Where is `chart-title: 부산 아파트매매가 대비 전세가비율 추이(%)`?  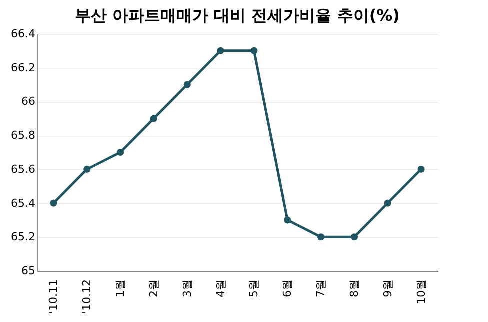 chart-title: 부산 아파트매매가 대비 전세가비율 추이(%) is located at coordinates (237, 15).